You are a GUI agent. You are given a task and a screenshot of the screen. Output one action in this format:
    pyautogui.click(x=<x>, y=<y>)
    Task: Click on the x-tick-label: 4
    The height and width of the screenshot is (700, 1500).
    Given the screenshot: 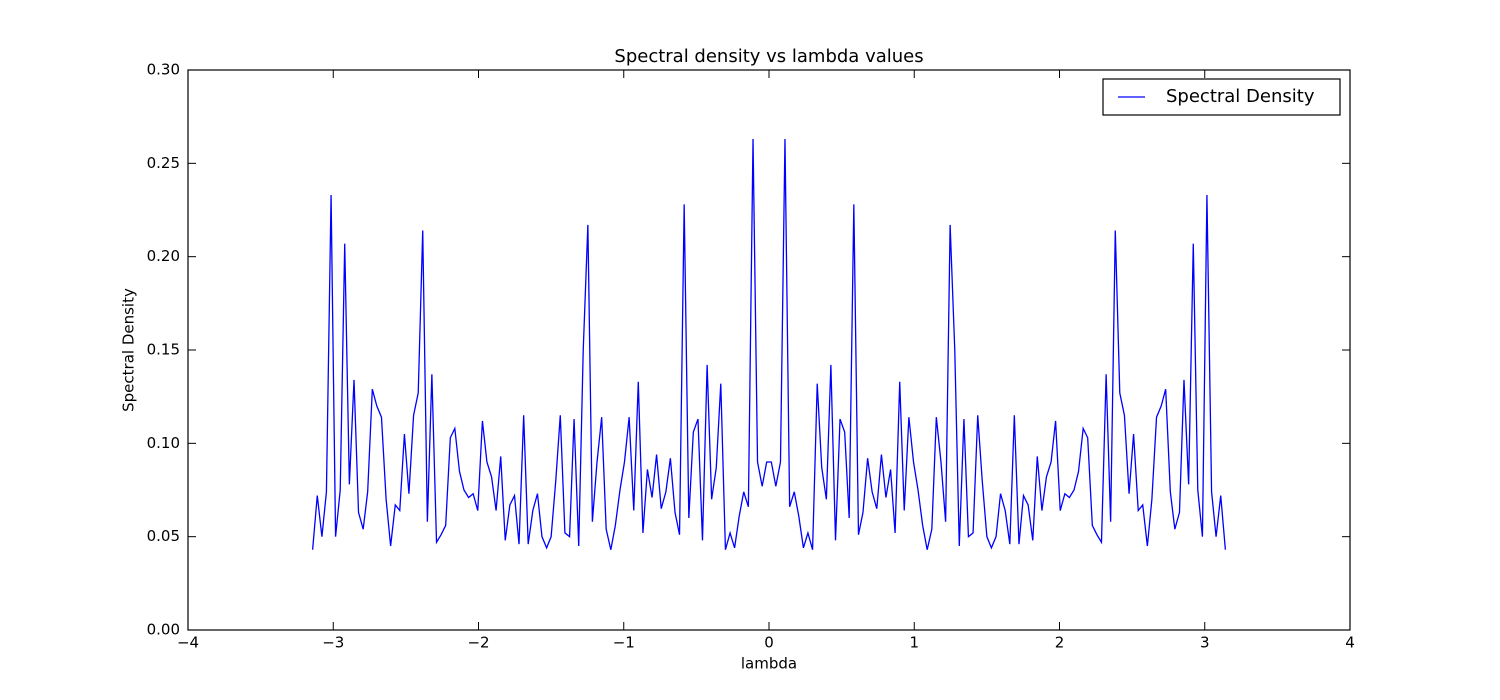 What is the action you would take?
    pyautogui.click(x=1350, y=643)
    